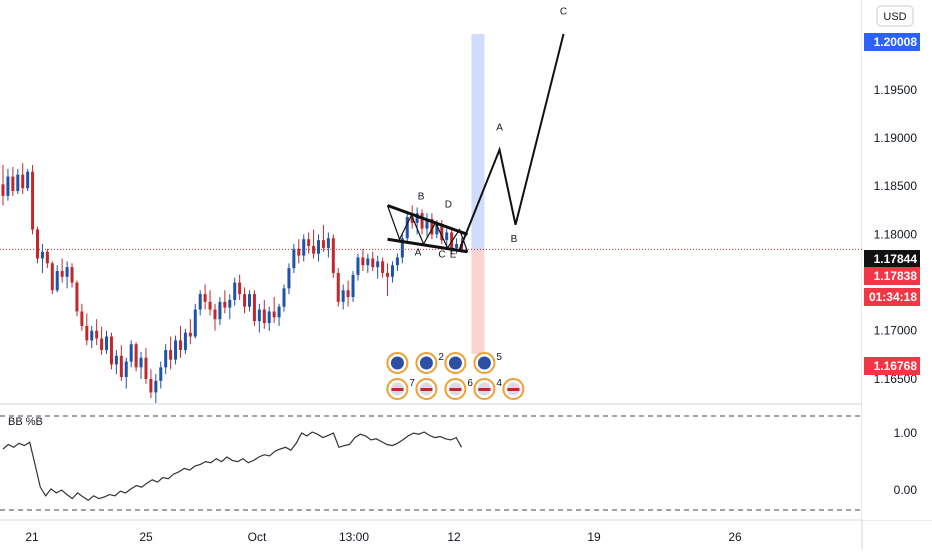  I want to click on price-badge: 1.16768, so click(892, 366).